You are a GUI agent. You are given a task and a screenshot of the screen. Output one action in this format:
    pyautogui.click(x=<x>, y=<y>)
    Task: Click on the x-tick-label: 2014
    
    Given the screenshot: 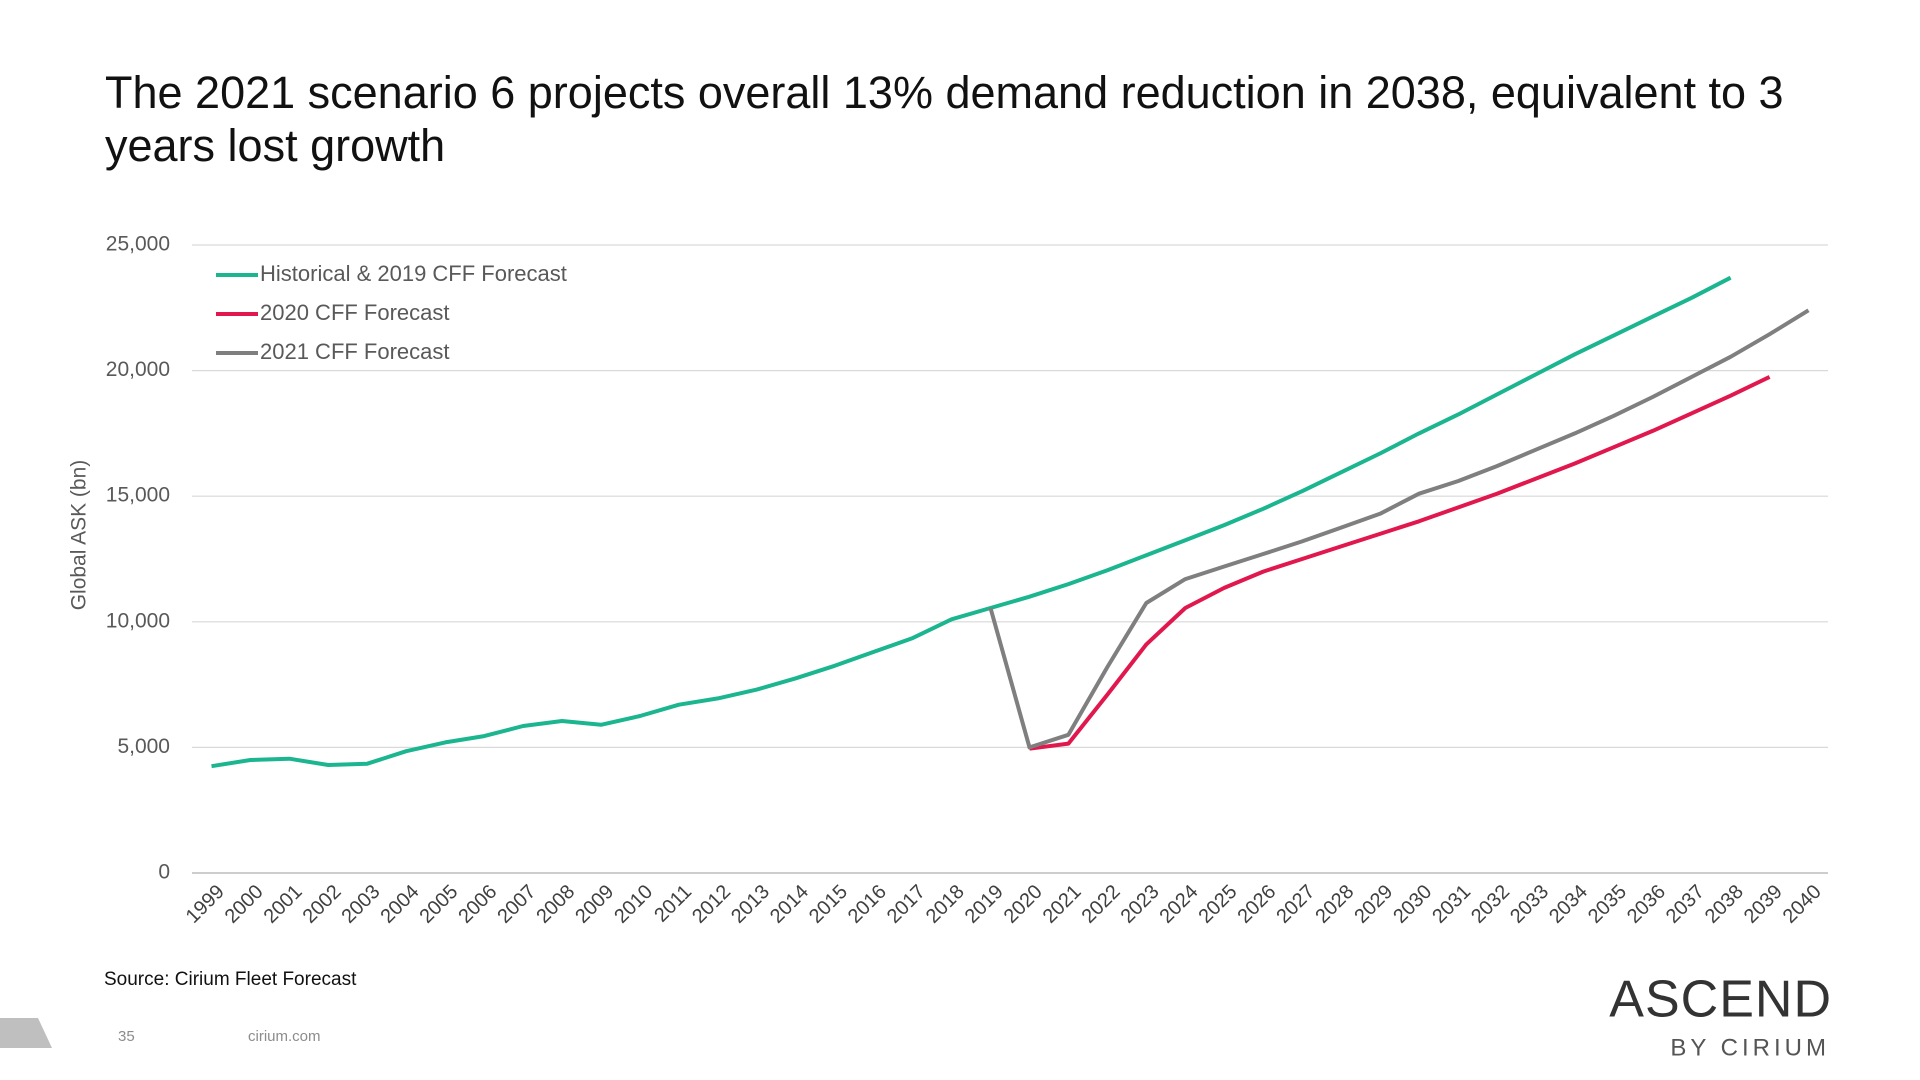 What is the action you would take?
    pyautogui.click(x=789, y=904)
    